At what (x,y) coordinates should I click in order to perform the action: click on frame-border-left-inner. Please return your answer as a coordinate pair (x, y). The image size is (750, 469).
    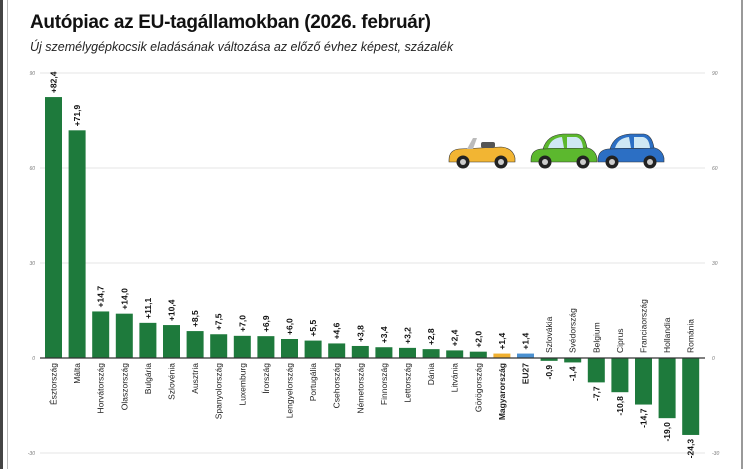
    Looking at the image, I should click on (7, 234).